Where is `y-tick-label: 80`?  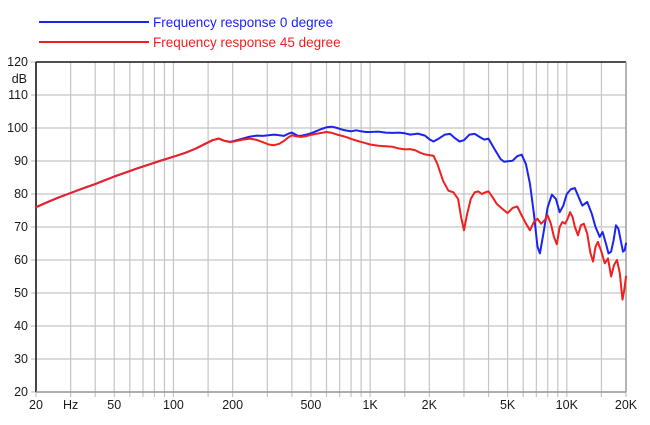 y-tick-label: 80 is located at coordinates (21, 194).